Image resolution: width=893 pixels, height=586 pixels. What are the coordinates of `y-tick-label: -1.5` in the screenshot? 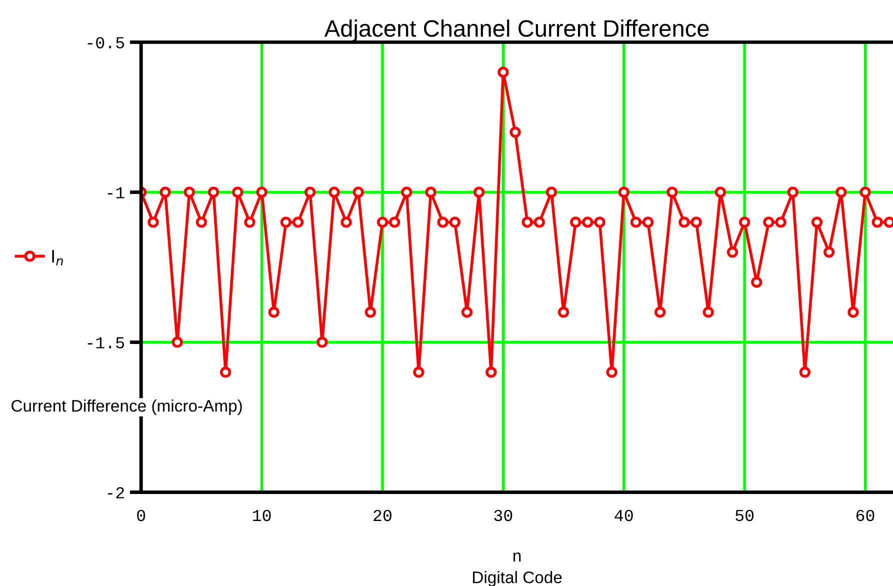 It's located at (106, 342).